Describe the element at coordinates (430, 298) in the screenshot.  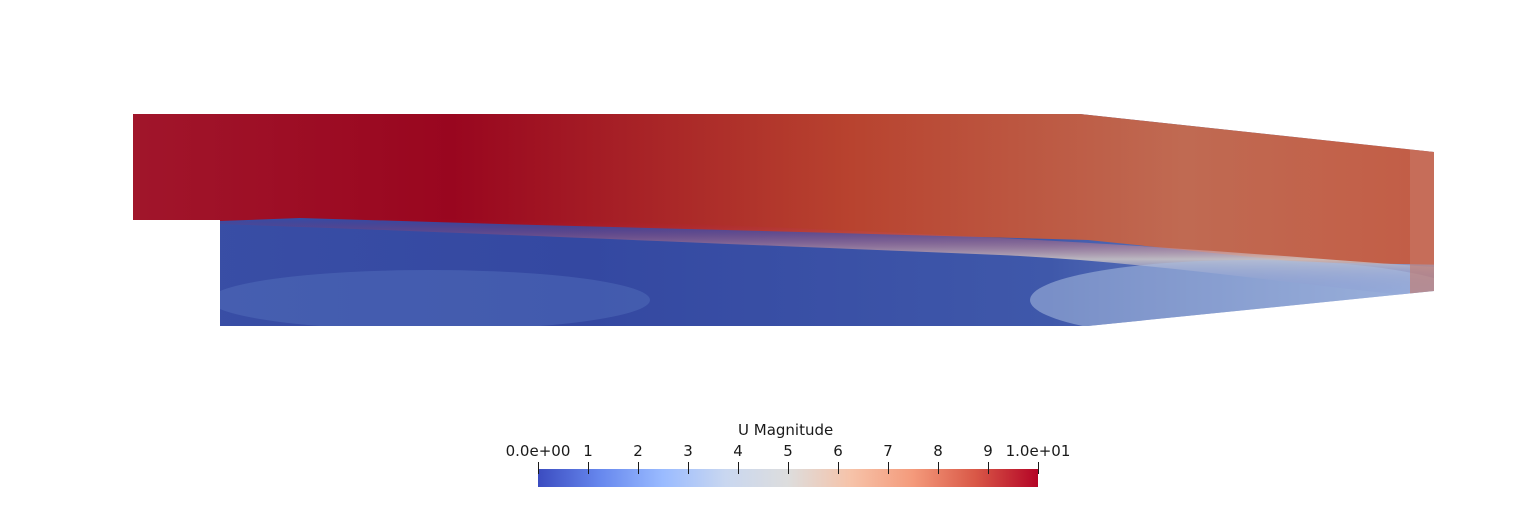
I see `lower-left-patch` at that location.